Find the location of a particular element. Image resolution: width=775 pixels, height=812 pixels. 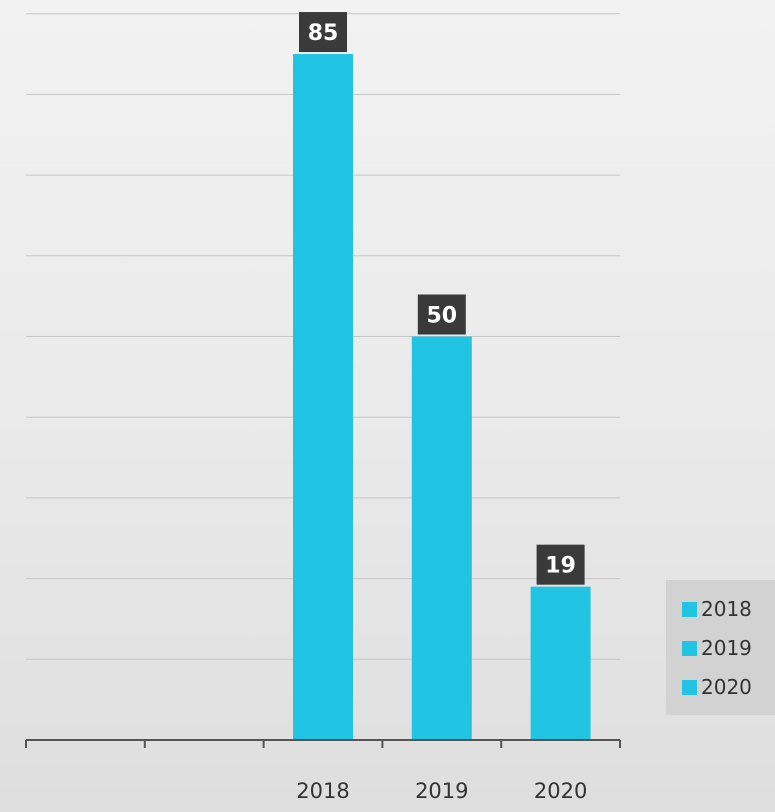

legend-item-2020: 2020 is located at coordinates (717, 687).